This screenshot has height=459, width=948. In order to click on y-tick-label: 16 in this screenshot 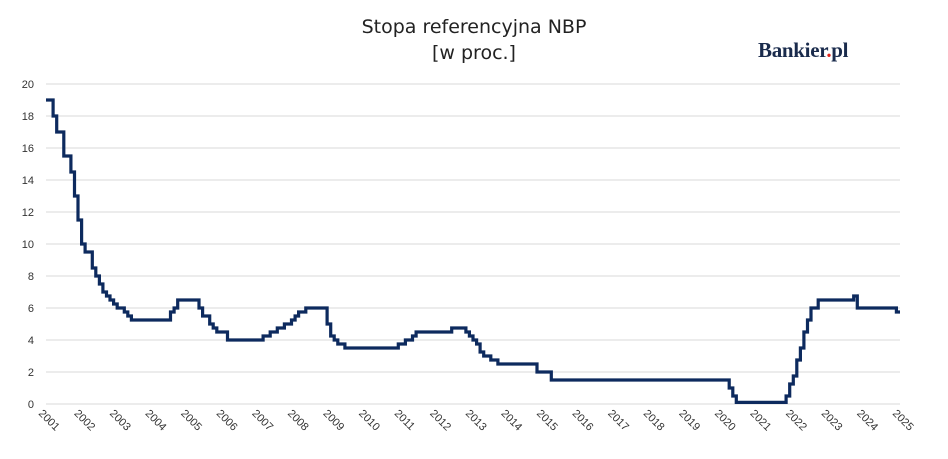, I will do `click(28, 149)`.